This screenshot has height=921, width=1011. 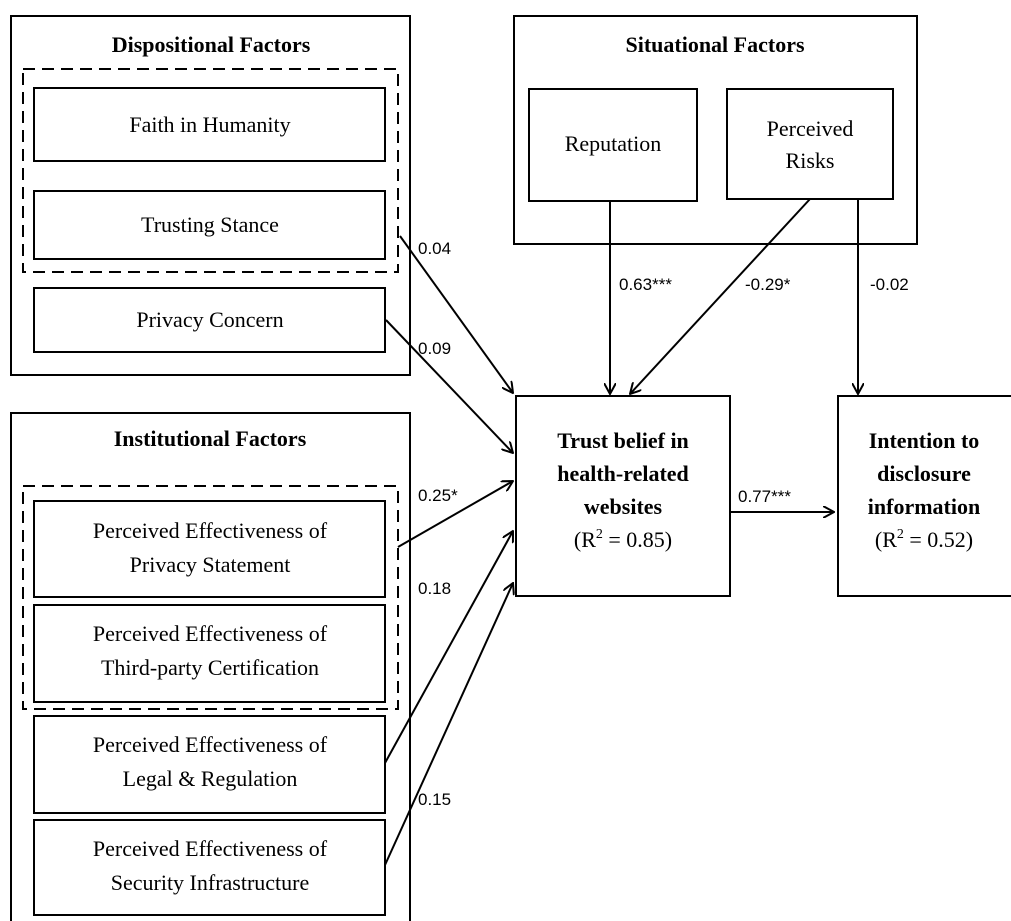 What do you see at coordinates (768, 284) in the screenshot?
I see `coef-risks-to-trust: -0.29*` at bounding box center [768, 284].